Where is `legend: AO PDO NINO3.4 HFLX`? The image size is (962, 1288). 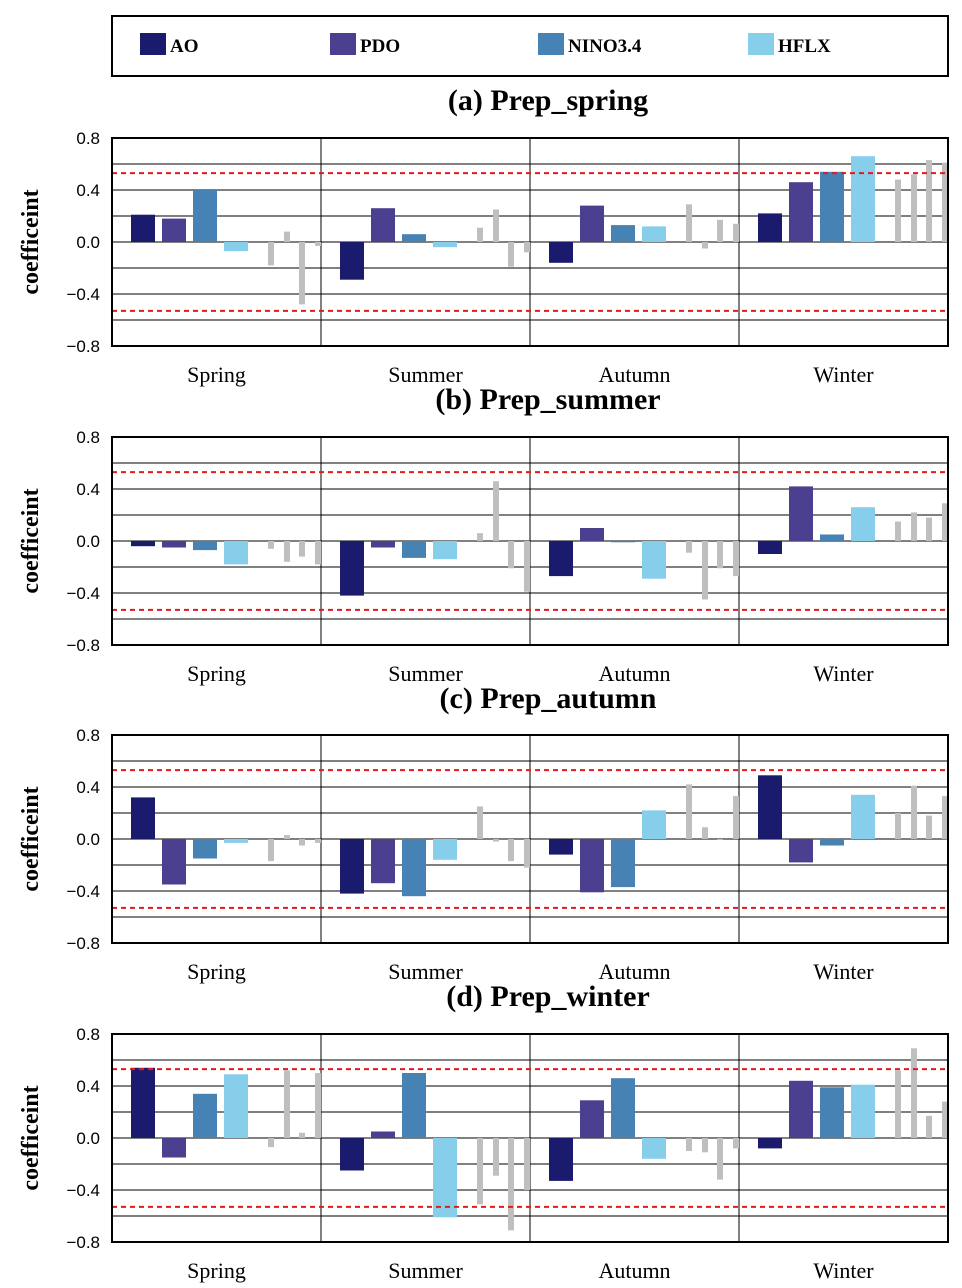 legend: AO PDO NINO3.4 HFLX is located at coordinates (530, 46).